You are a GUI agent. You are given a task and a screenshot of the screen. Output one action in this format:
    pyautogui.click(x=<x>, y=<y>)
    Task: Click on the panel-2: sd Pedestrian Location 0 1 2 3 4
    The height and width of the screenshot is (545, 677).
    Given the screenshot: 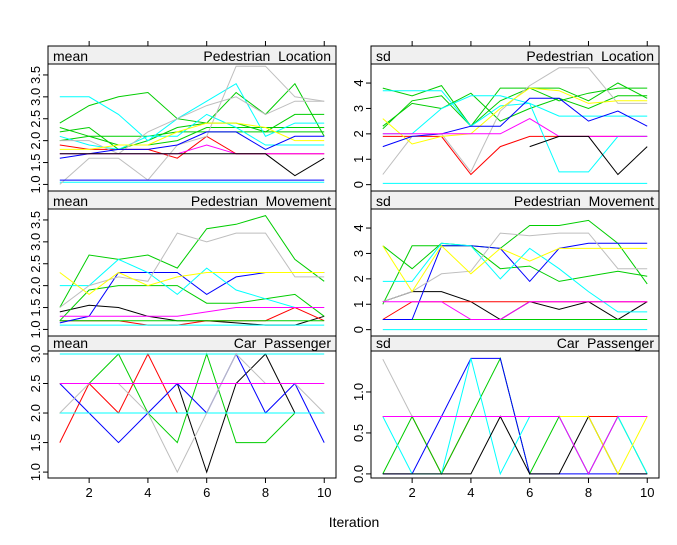 What is the action you would take?
    pyautogui.click(x=505, y=116)
    